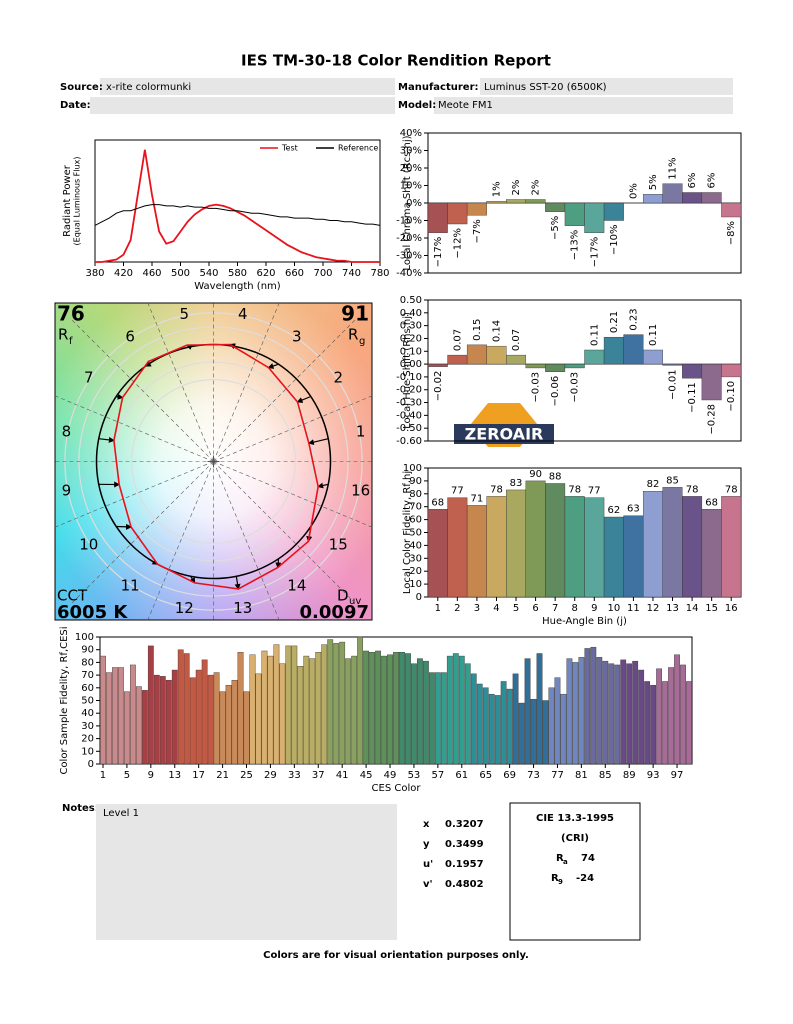 Image resolution: width=793 pixels, height=1024 pixels. I want to click on test-polygon, so click(216, 466).